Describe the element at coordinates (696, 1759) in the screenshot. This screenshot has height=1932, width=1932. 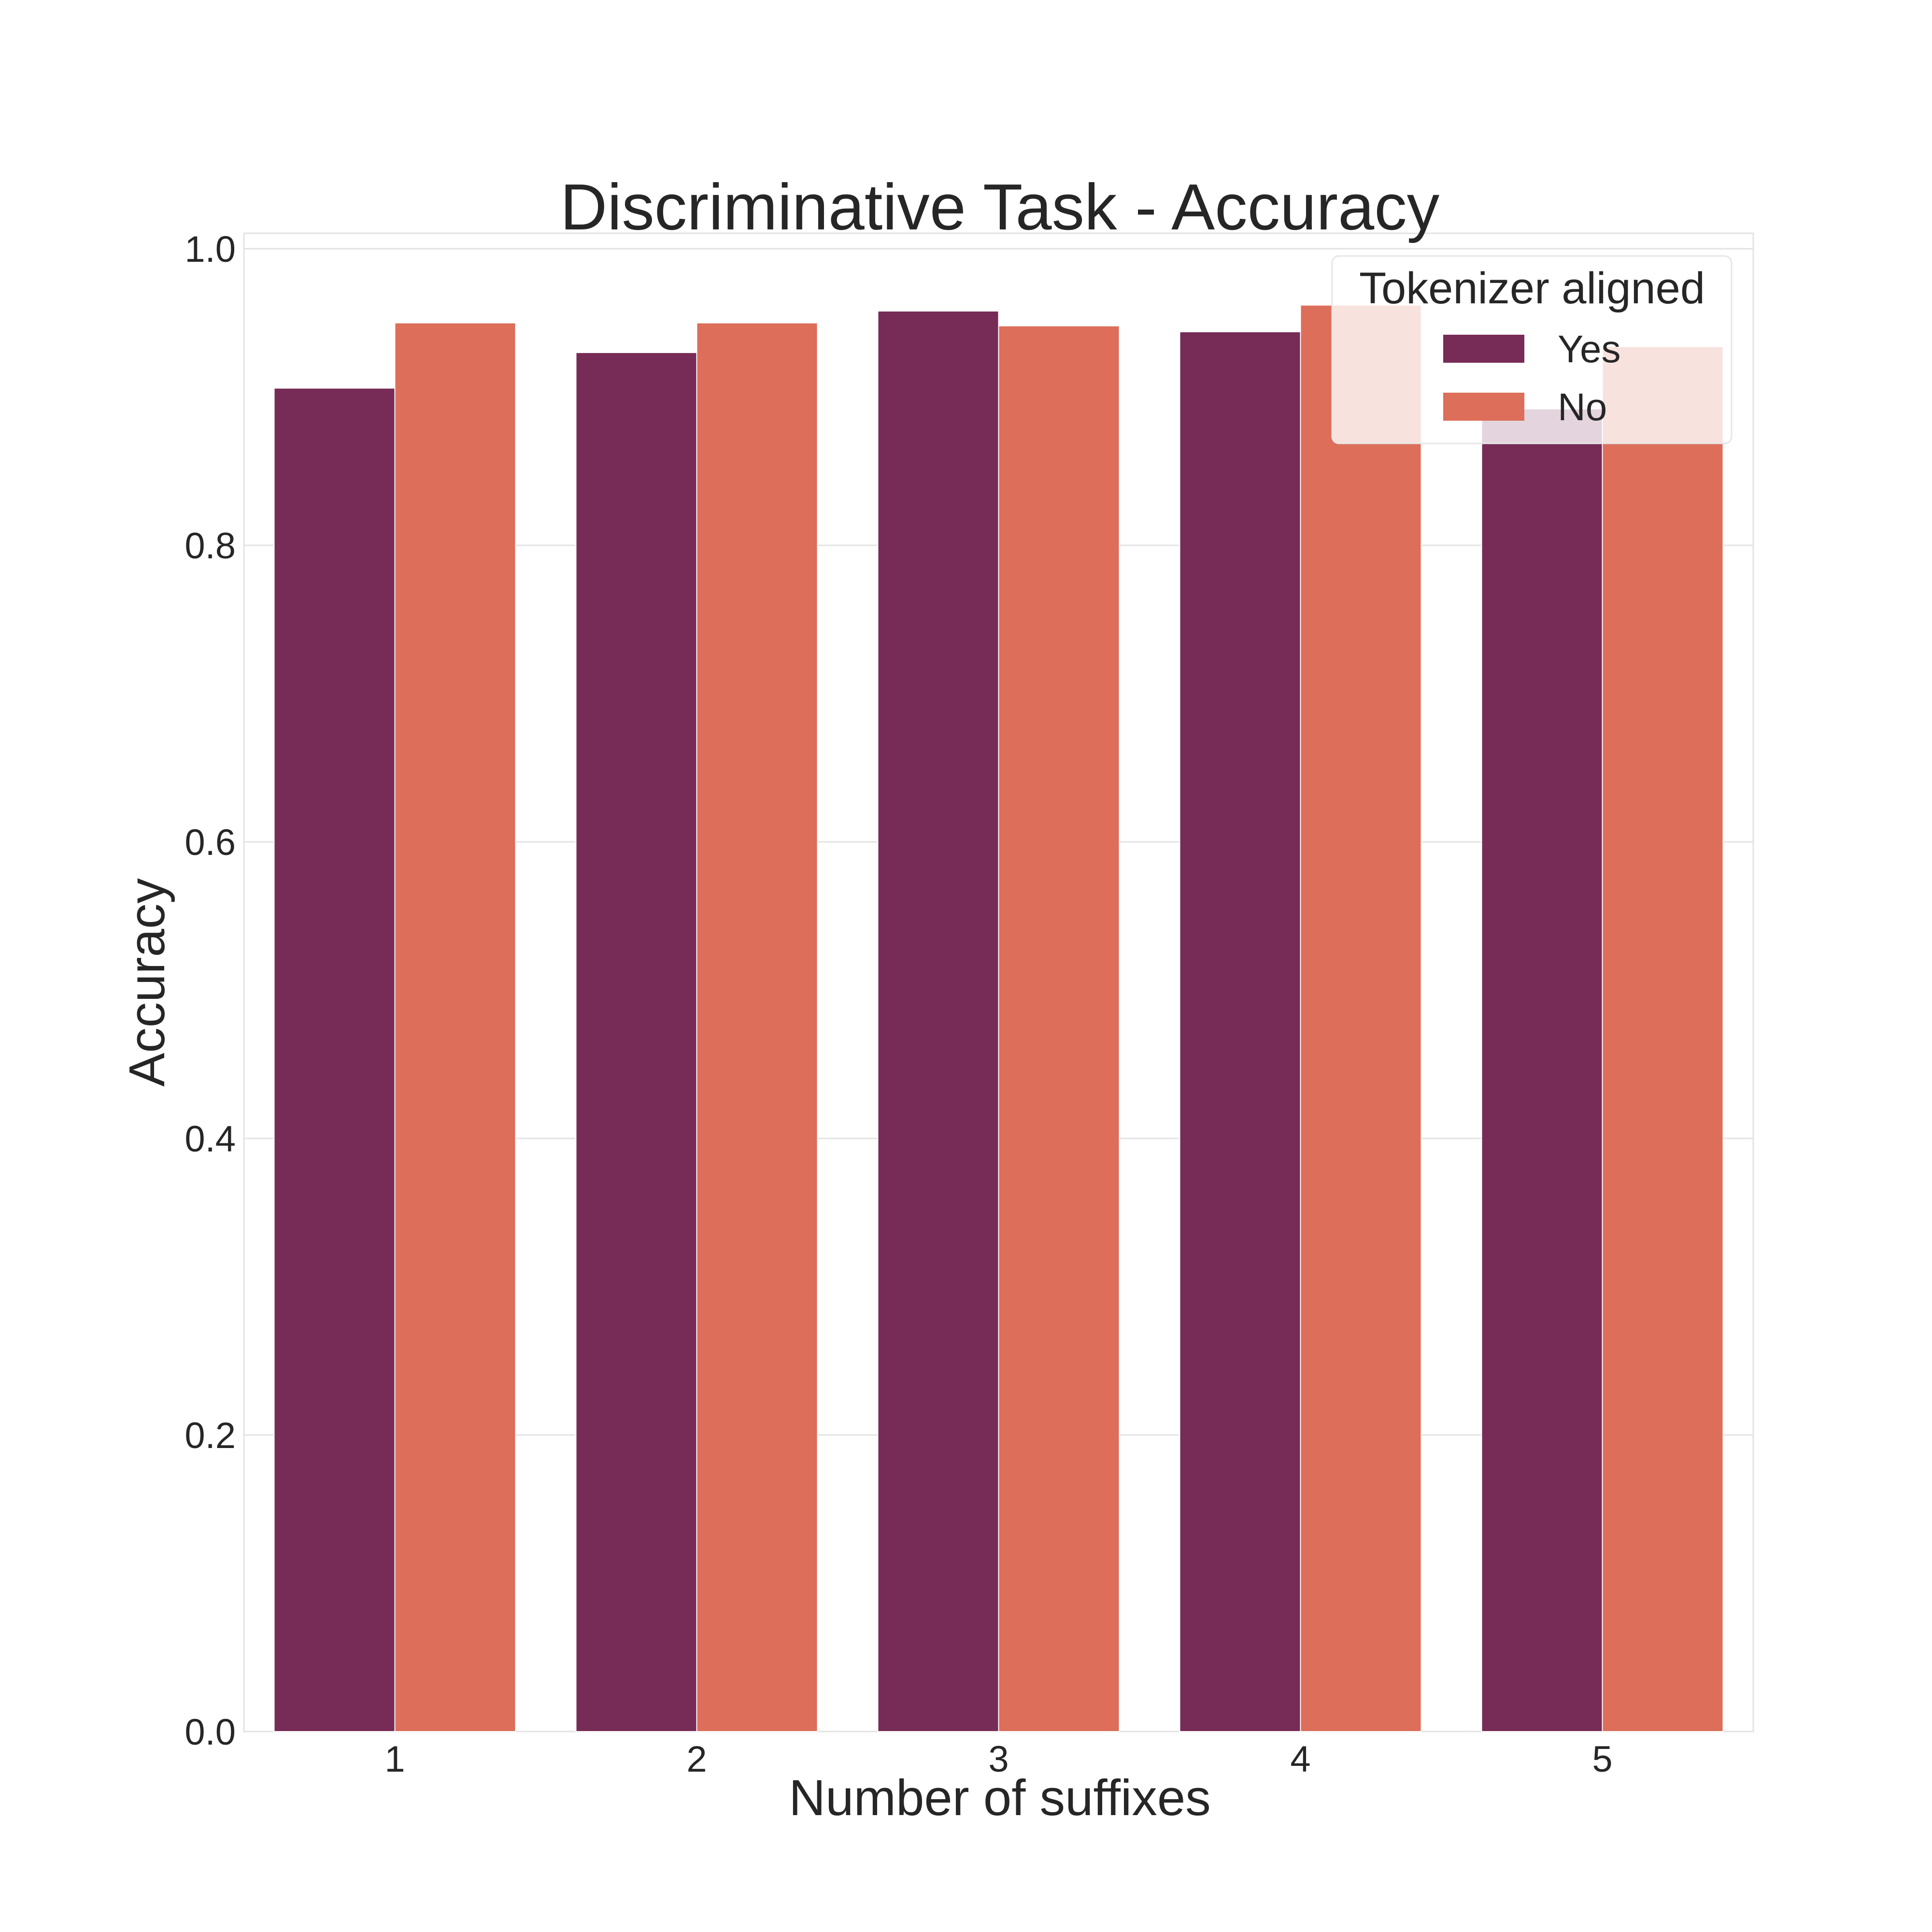
I see `x-tick-label: 2` at that location.